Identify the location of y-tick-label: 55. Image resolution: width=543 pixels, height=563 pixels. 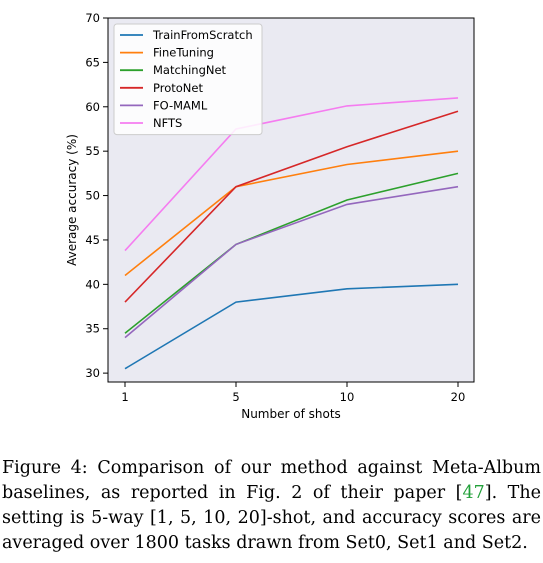
(92, 151).